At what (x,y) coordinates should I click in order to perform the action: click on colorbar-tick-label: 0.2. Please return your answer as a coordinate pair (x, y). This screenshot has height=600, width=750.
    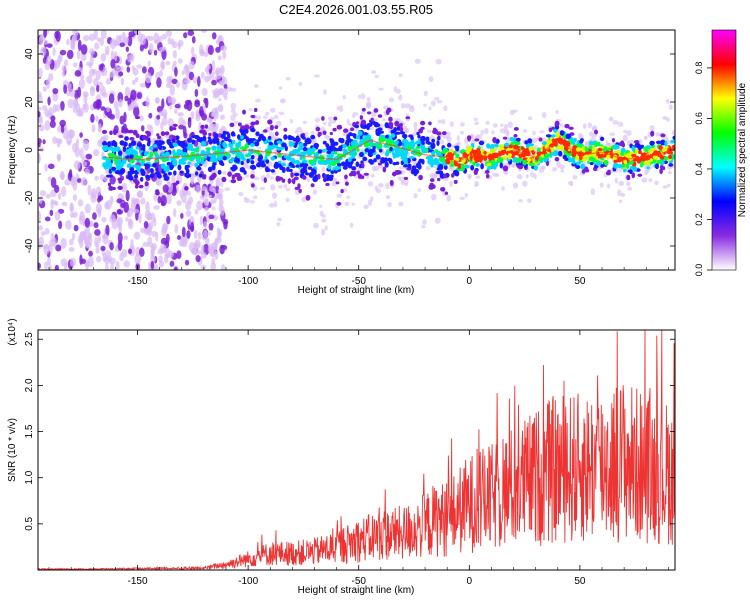
    Looking at the image, I should click on (699, 219).